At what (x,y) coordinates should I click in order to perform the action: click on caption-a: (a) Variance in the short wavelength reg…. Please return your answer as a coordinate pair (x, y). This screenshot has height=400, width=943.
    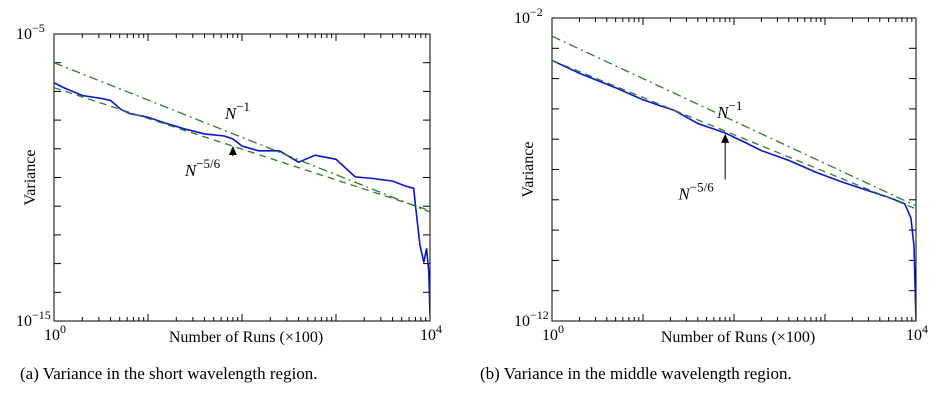
    Looking at the image, I should click on (169, 373).